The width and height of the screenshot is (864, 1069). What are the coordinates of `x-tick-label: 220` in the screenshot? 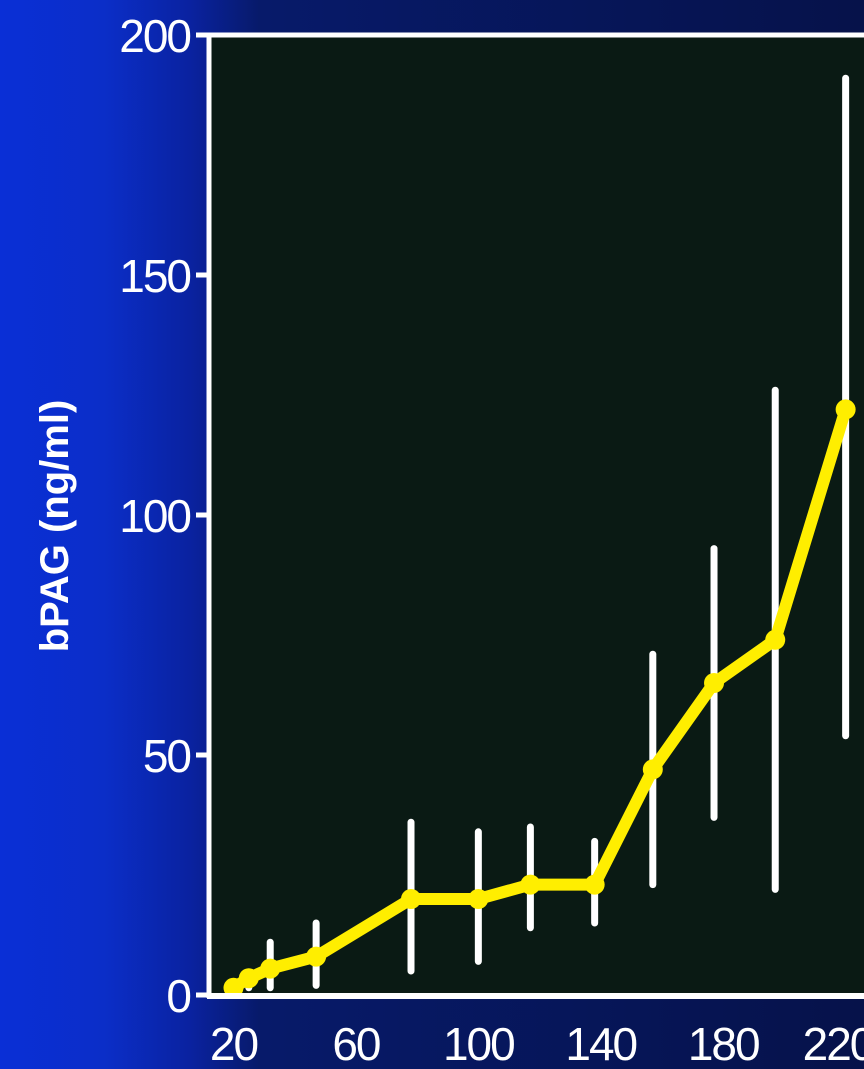 It's located at (833, 1043).